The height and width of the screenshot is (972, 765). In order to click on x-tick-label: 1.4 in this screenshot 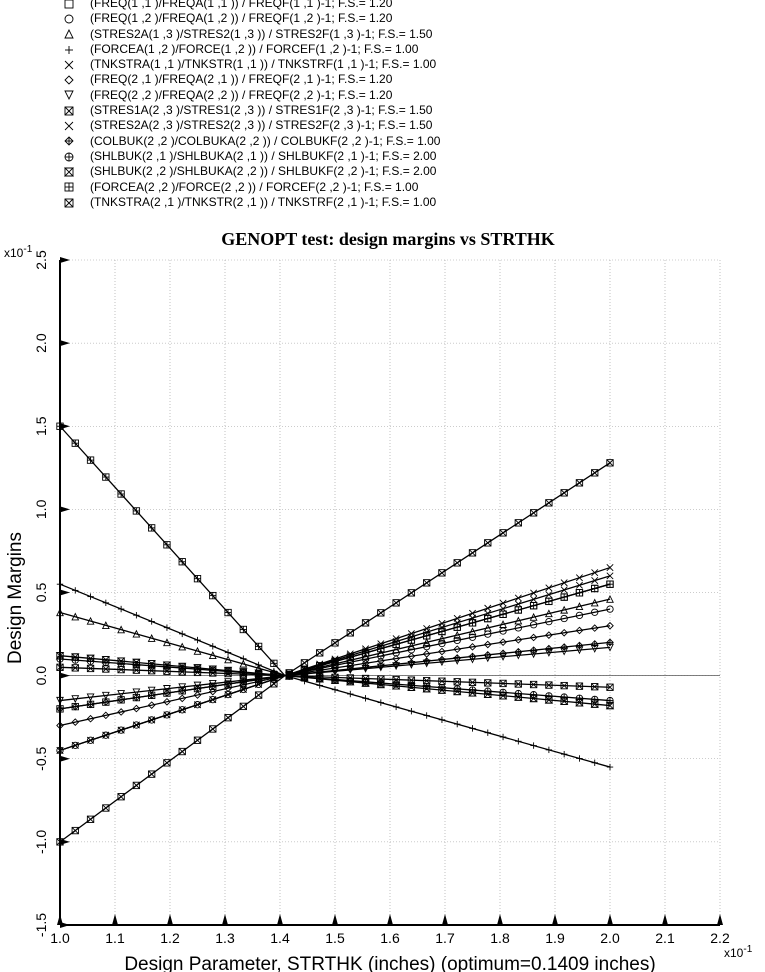, I will do `click(280, 938)`.